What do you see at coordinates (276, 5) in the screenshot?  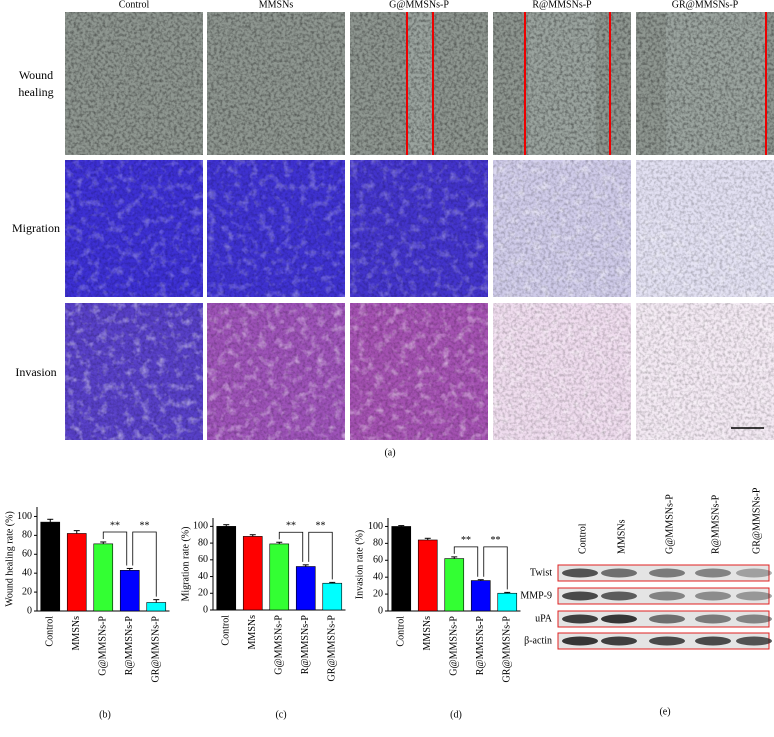 I see `column-label: MMSNs` at bounding box center [276, 5].